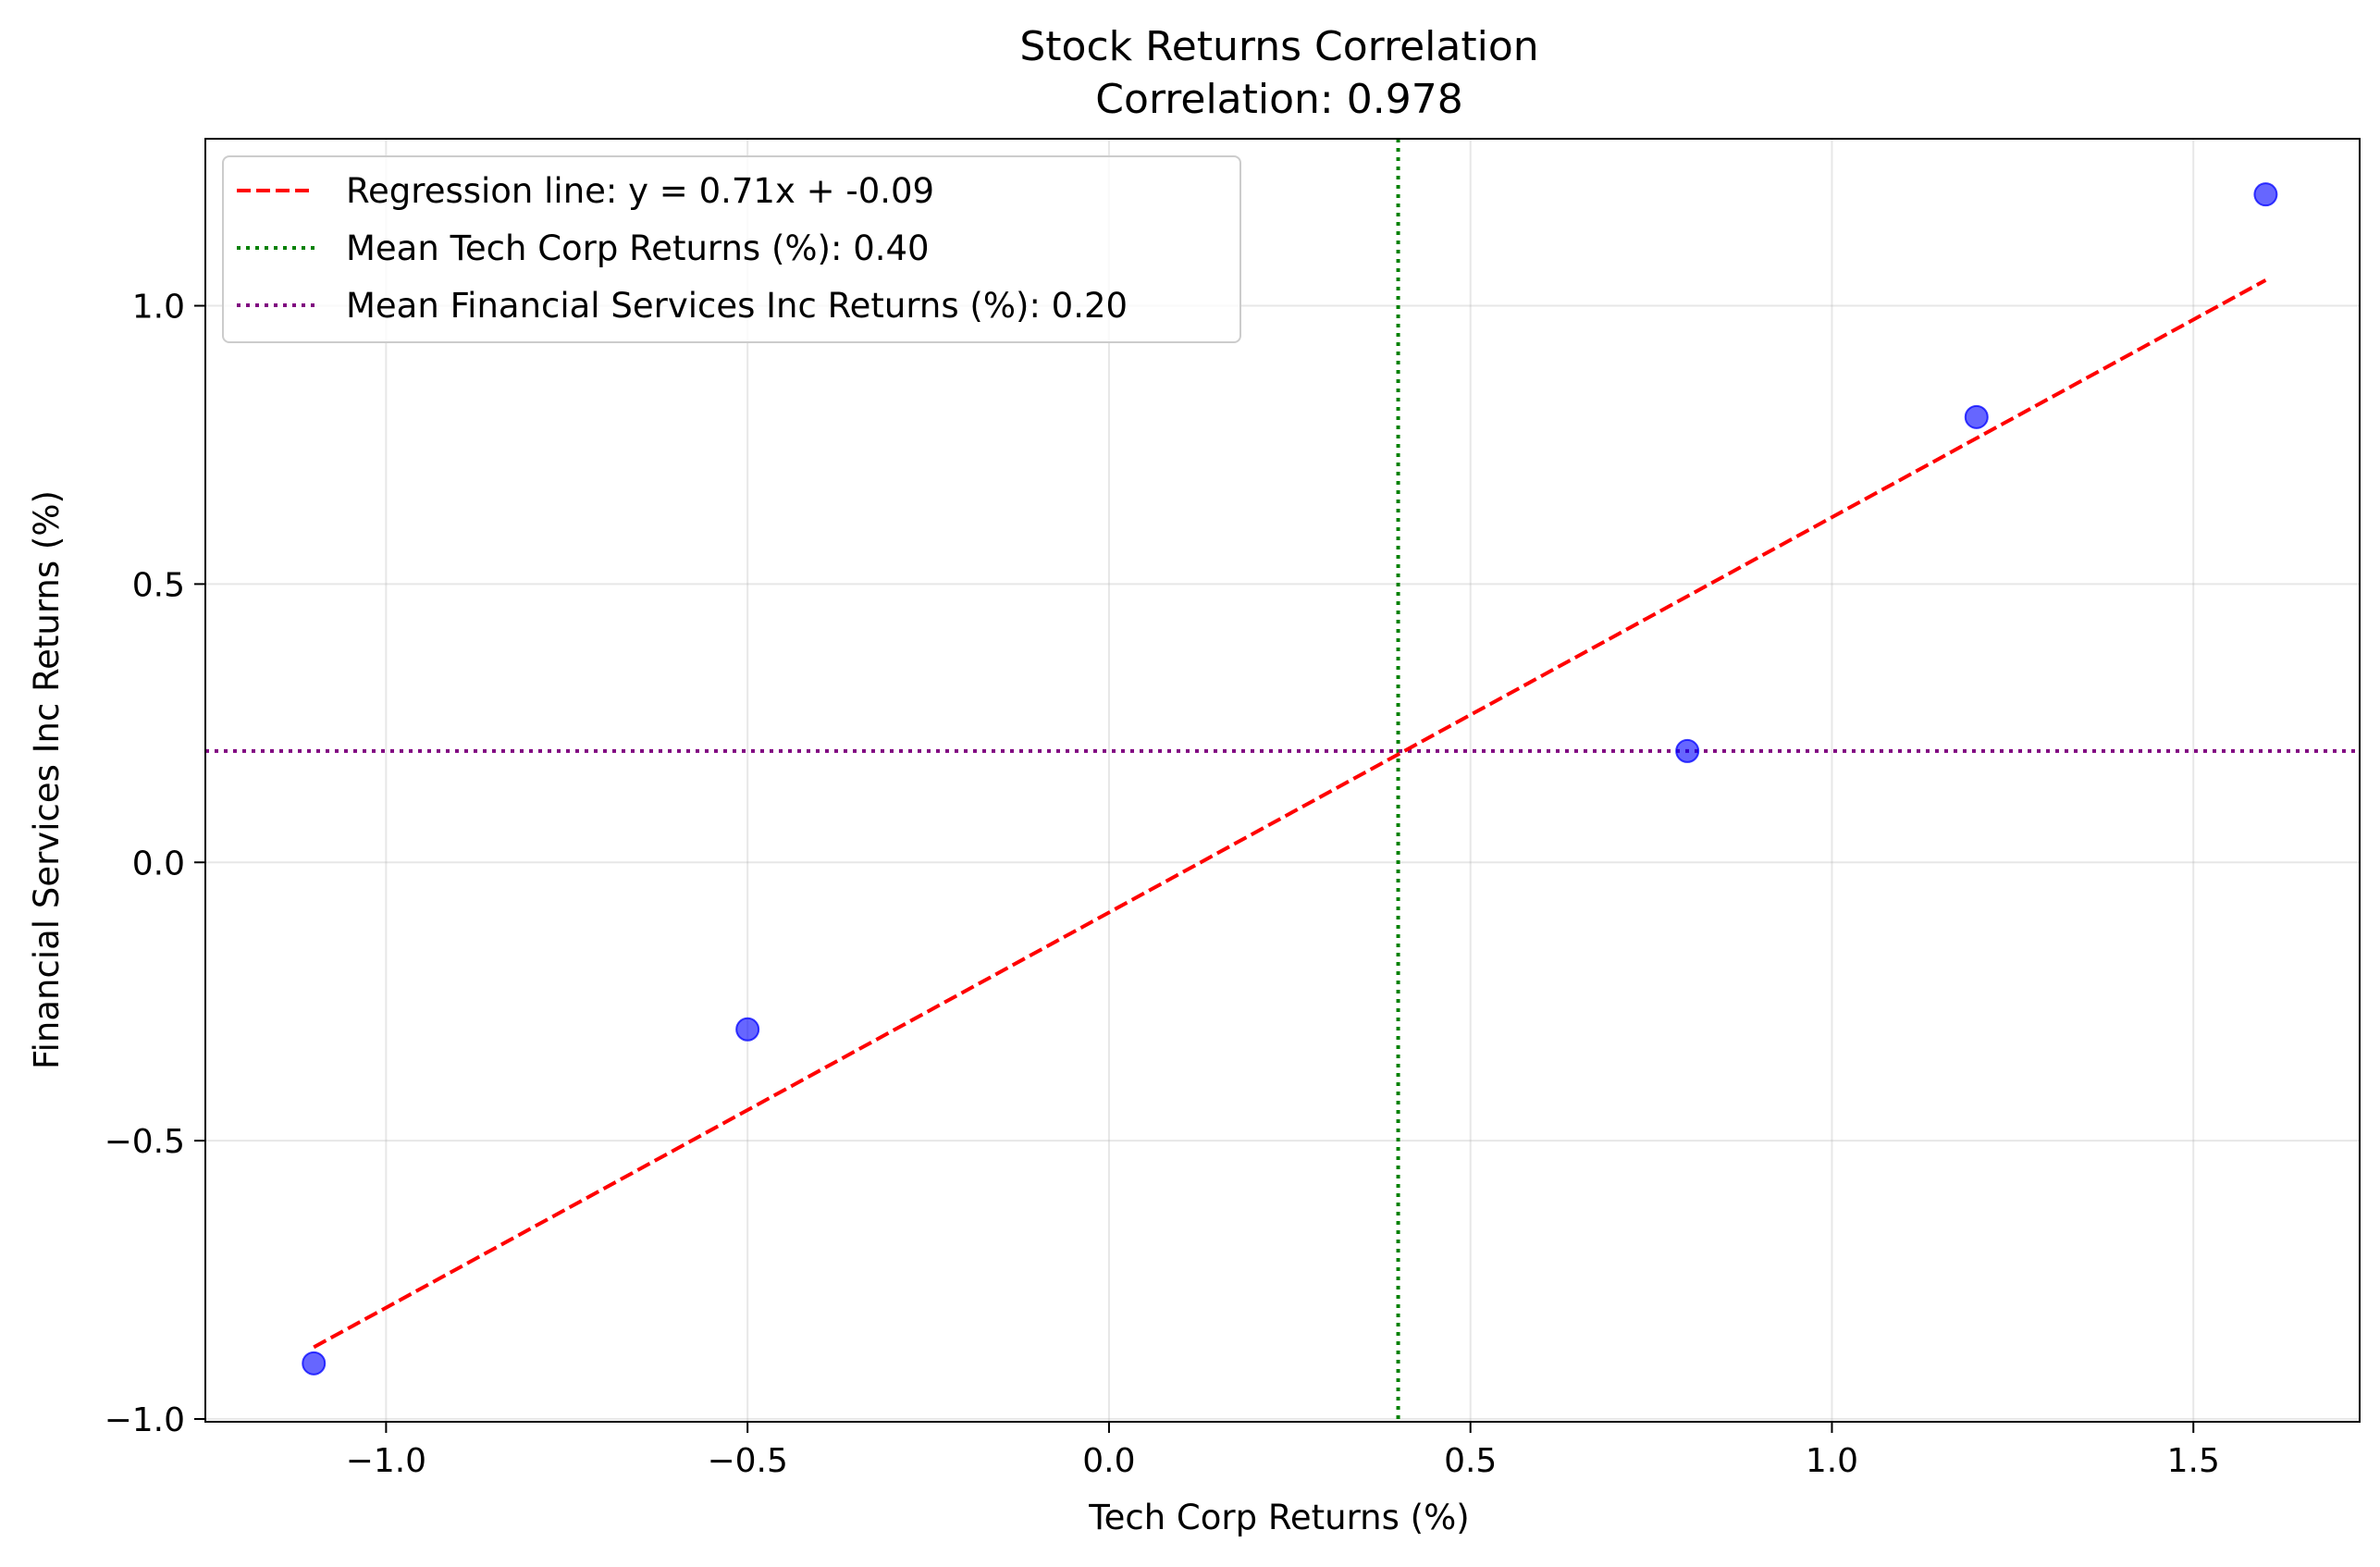  Describe the element at coordinates (747, 1461) in the screenshot. I see `x-tick-label: −0.5` at that location.